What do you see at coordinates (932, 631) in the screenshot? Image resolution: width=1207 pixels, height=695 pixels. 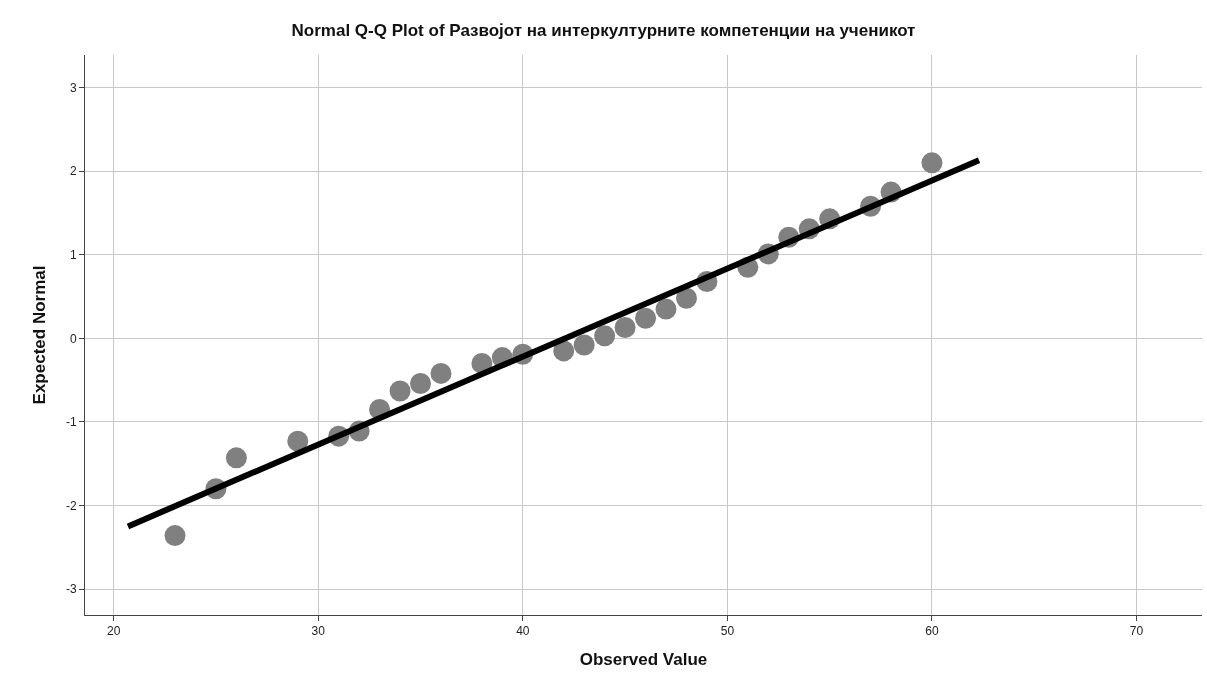 I see `x-tick-label: 60` at bounding box center [932, 631].